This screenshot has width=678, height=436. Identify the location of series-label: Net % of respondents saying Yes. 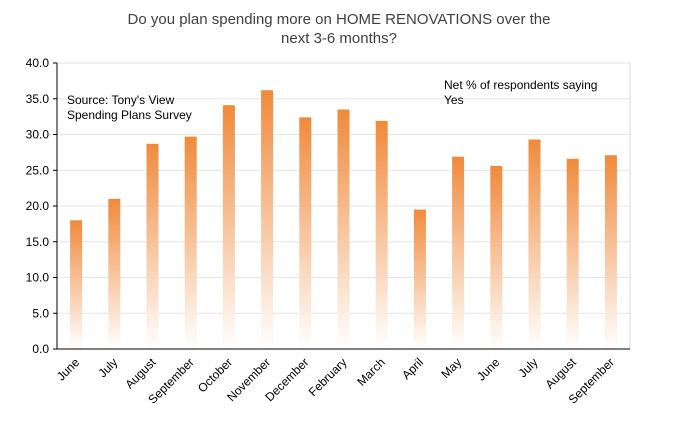
(520, 93).